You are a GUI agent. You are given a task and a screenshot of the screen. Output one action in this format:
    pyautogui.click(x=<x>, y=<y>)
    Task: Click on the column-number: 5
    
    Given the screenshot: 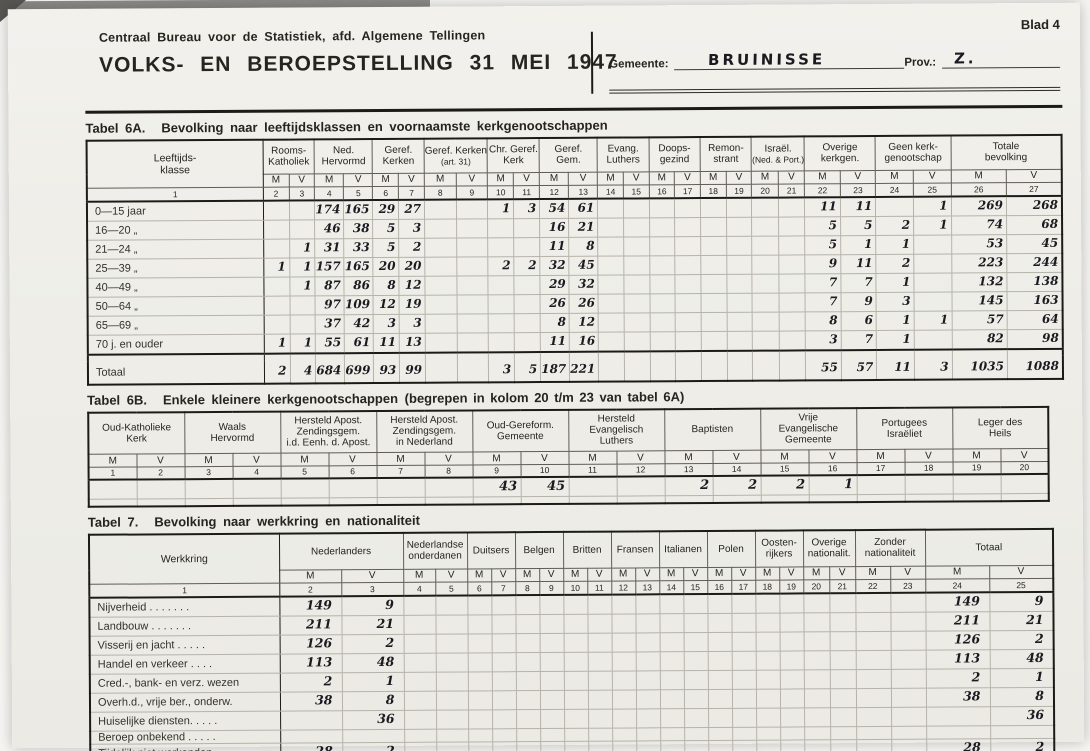 What is the action you would take?
    pyautogui.click(x=358, y=193)
    